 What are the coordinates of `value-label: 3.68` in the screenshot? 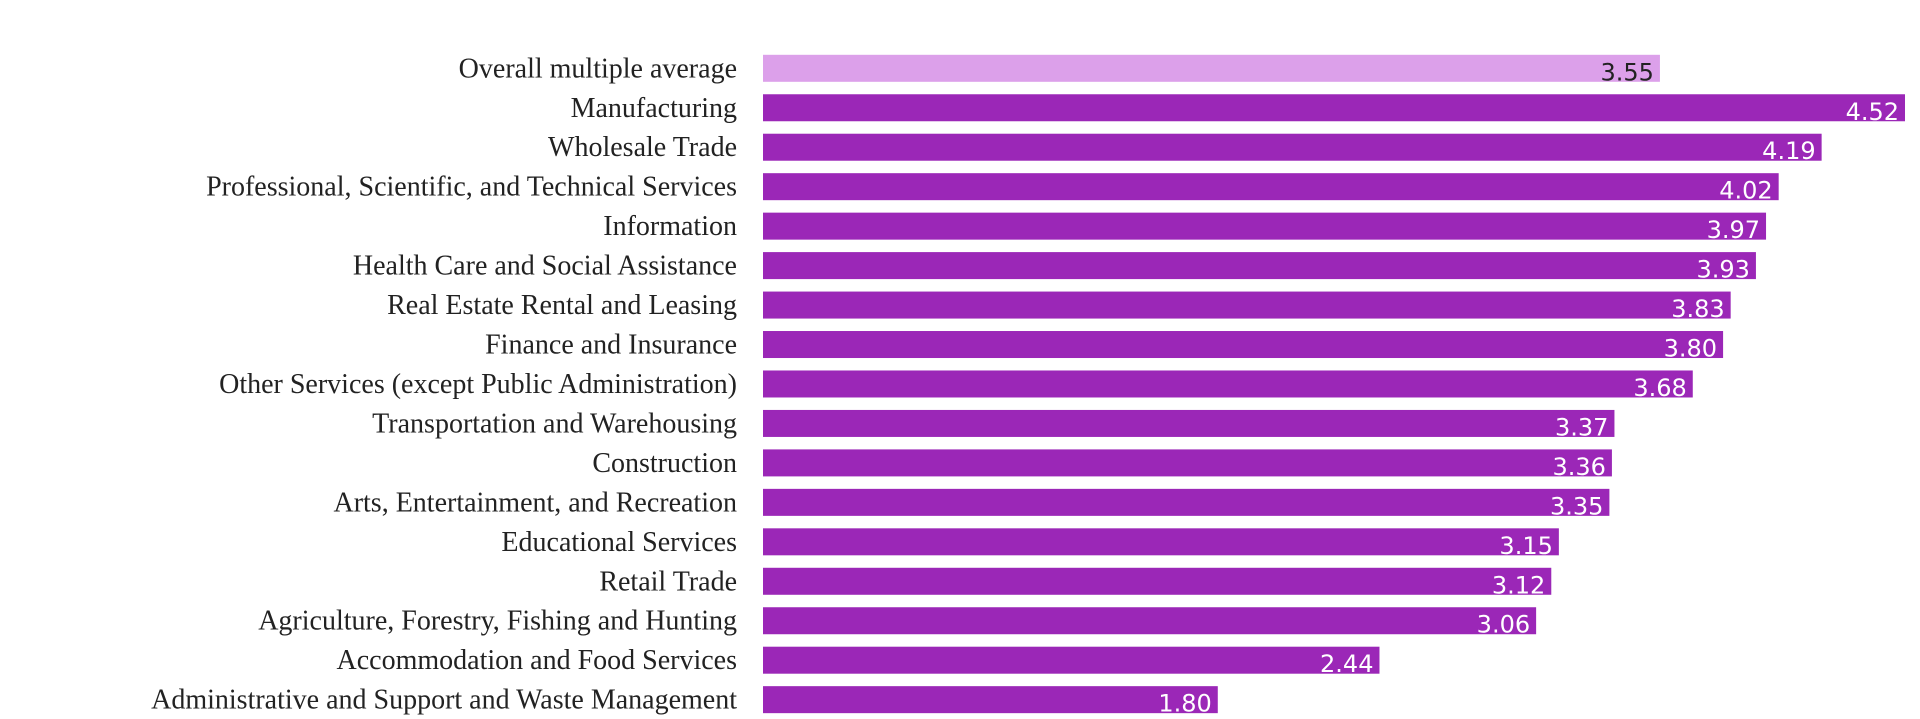 It's located at (1659, 388).